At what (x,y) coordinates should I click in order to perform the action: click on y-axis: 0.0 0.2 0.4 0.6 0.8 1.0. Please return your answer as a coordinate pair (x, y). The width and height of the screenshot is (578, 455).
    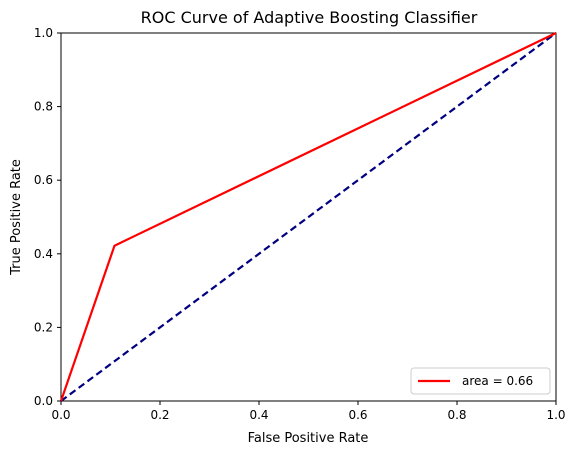
    Looking at the image, I should click on (47, 217).